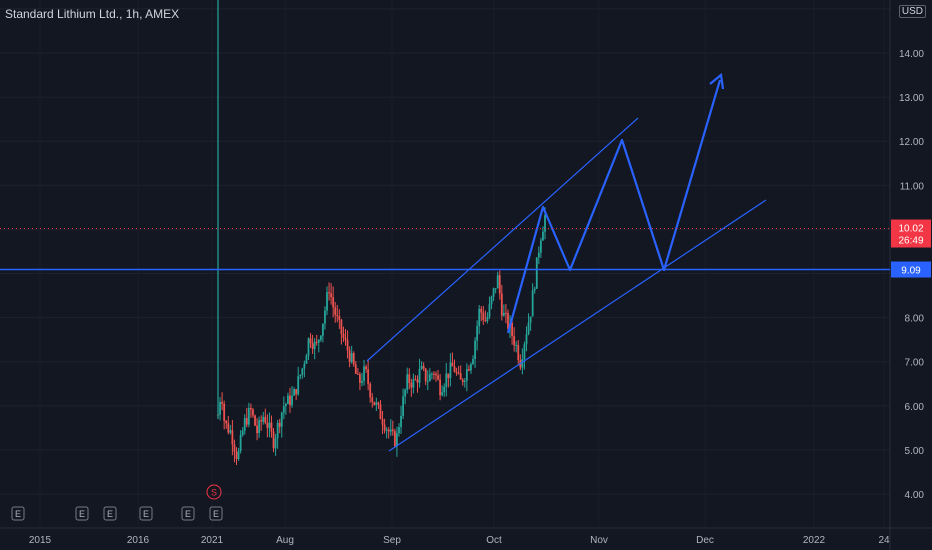 The image size is (932, 550). I want to click on y-tick-label: 11.00, so click(912, 186).